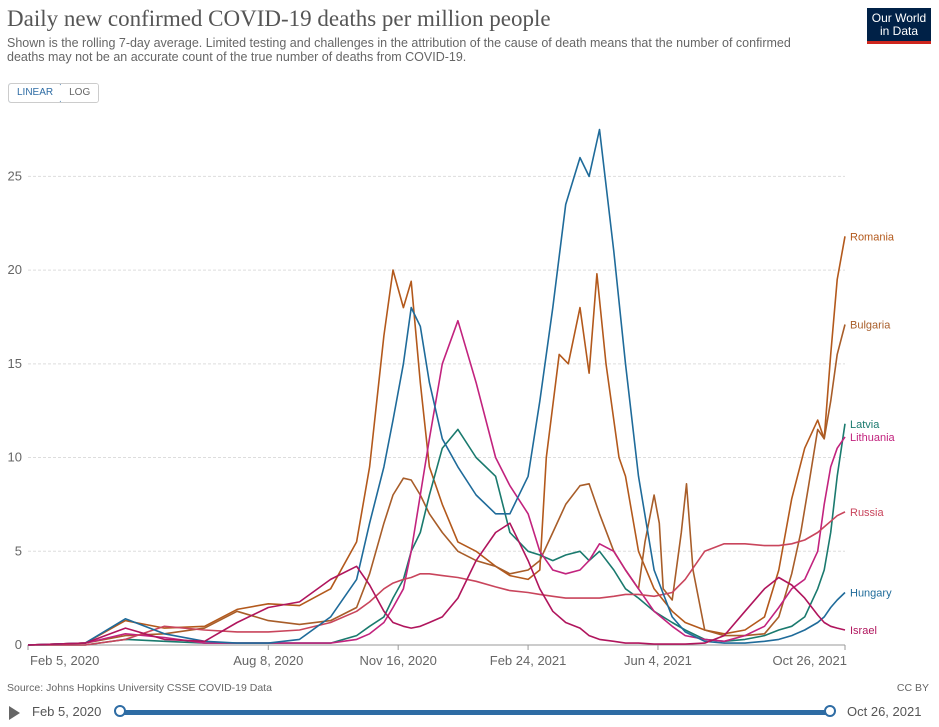  I want to click on y-tick-label: 5, so click(18, 550).